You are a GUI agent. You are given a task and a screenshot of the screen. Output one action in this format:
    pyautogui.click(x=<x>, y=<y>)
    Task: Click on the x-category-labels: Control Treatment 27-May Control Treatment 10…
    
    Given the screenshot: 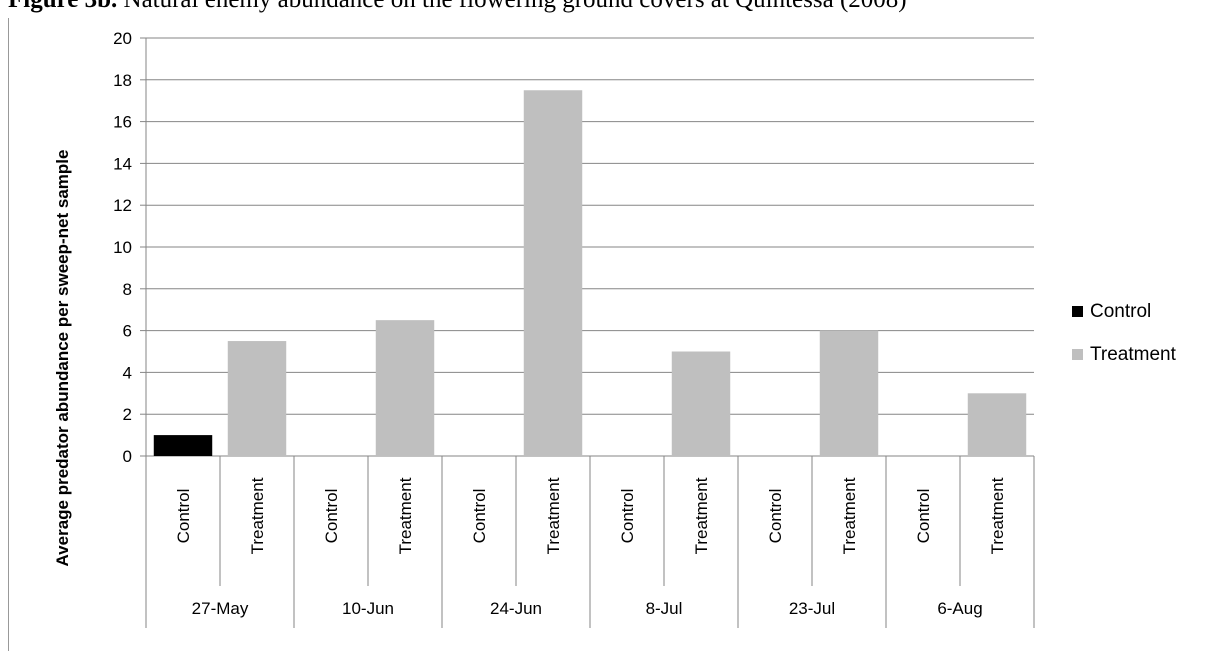 What is the action you would take?
    pyautogui.click(x=590, y=547)
    